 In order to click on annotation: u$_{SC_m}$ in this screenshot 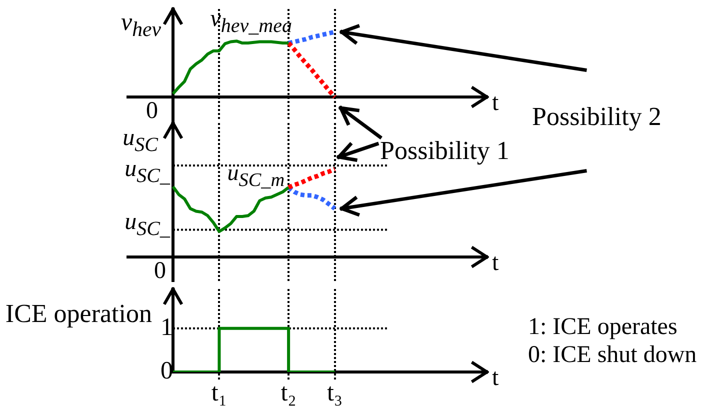, I will do `click(256, 176)`.